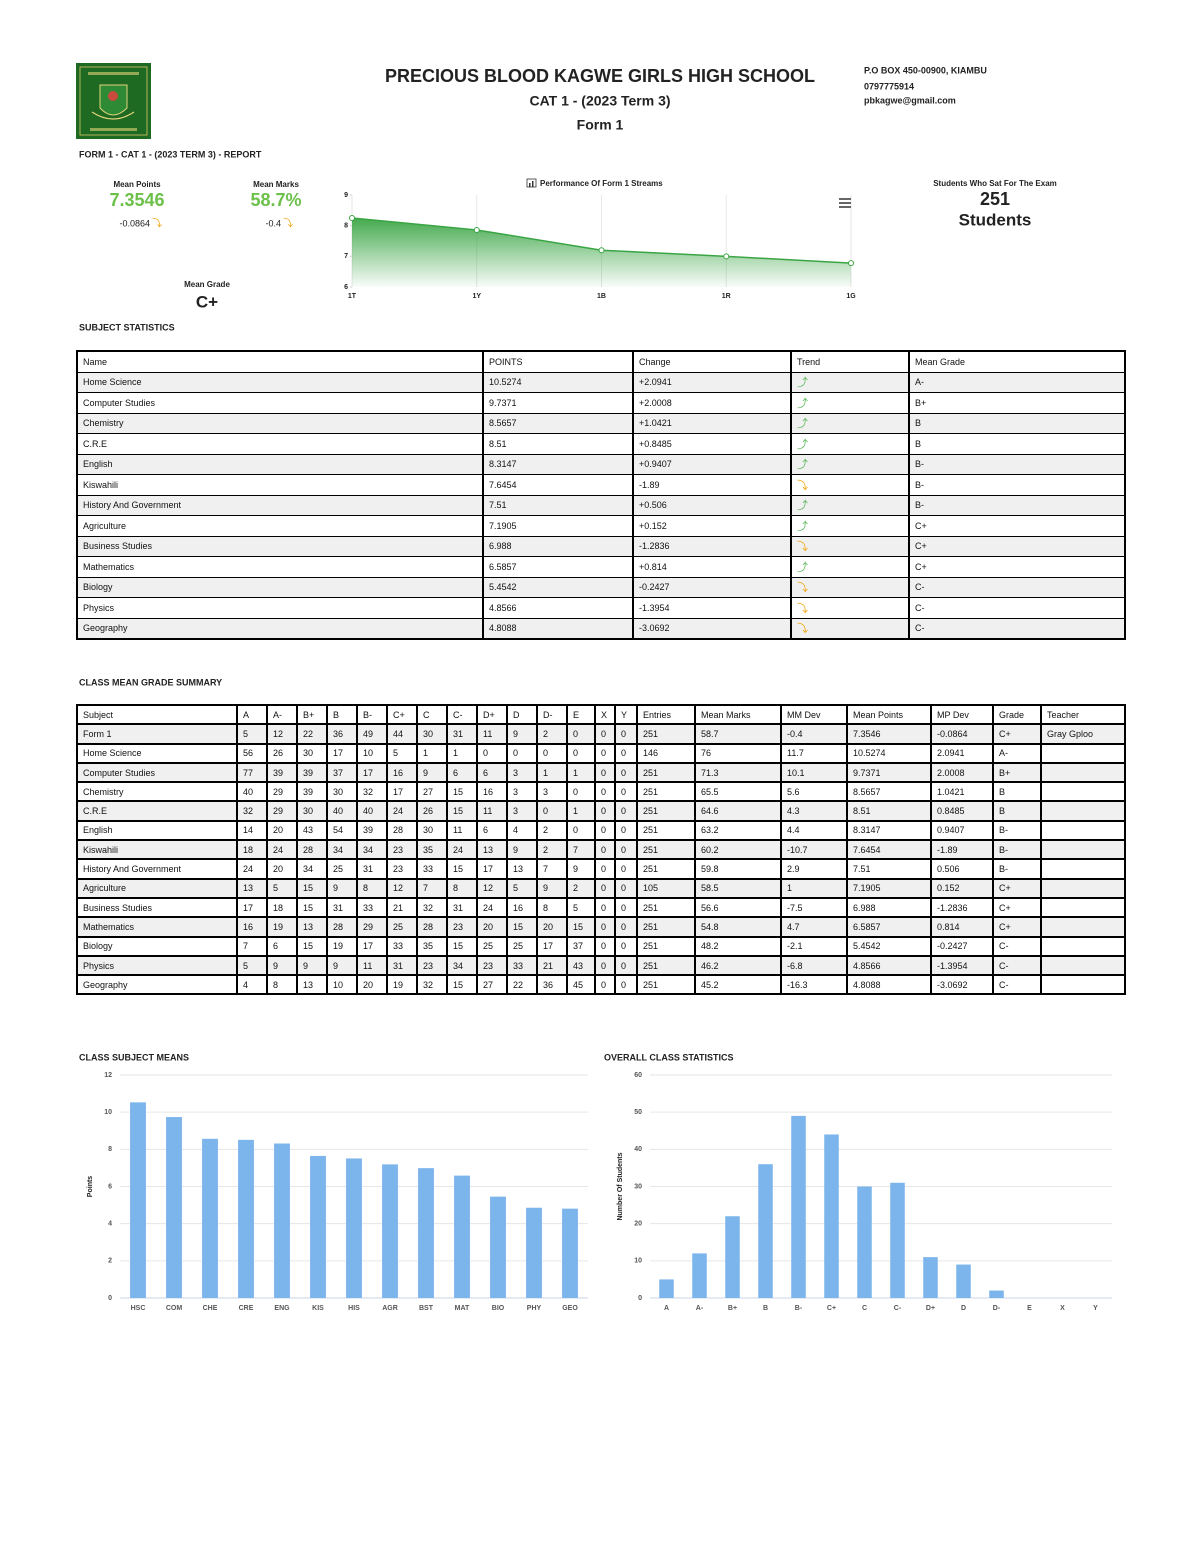 This screenshot has width=1200, height=1553. I want to click on column-header: D, so click(522, 714).